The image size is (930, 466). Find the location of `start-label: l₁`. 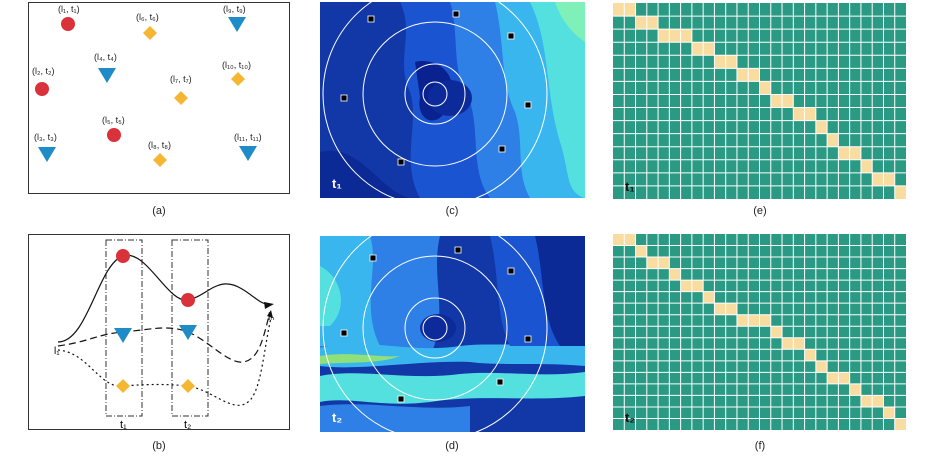

start-label: l₁ is located at coordinates (57, 351).